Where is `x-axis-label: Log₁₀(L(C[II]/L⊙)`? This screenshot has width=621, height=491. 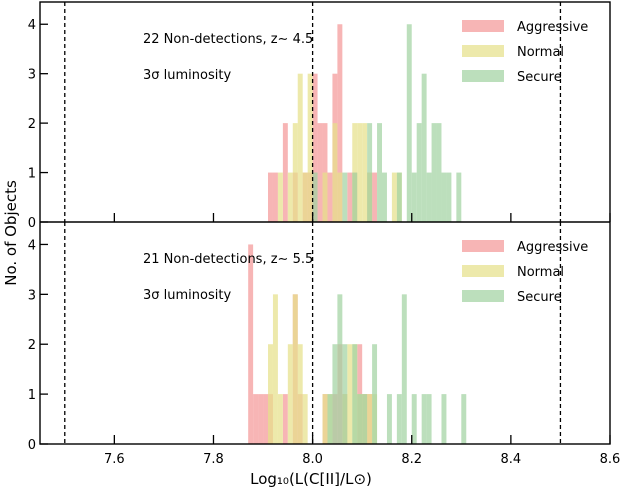 x-axis-label: Log₁₀(L(C[II]/L⊙) is located at coordinates (311, 479).